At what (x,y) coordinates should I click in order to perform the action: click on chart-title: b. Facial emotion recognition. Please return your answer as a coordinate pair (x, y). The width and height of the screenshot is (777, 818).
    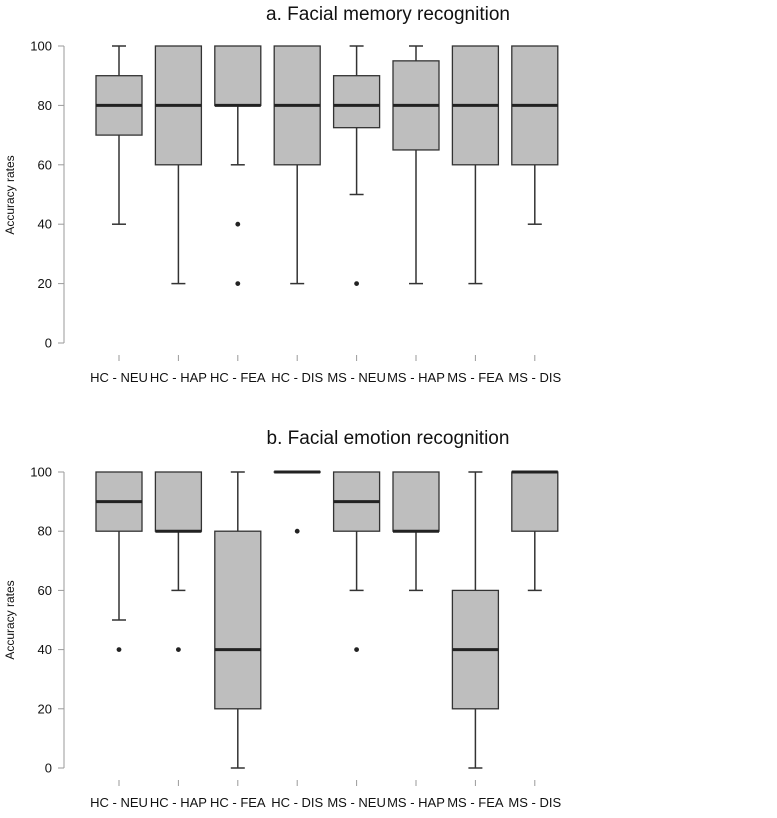
    Looking at the image, I should click on (388, 438).